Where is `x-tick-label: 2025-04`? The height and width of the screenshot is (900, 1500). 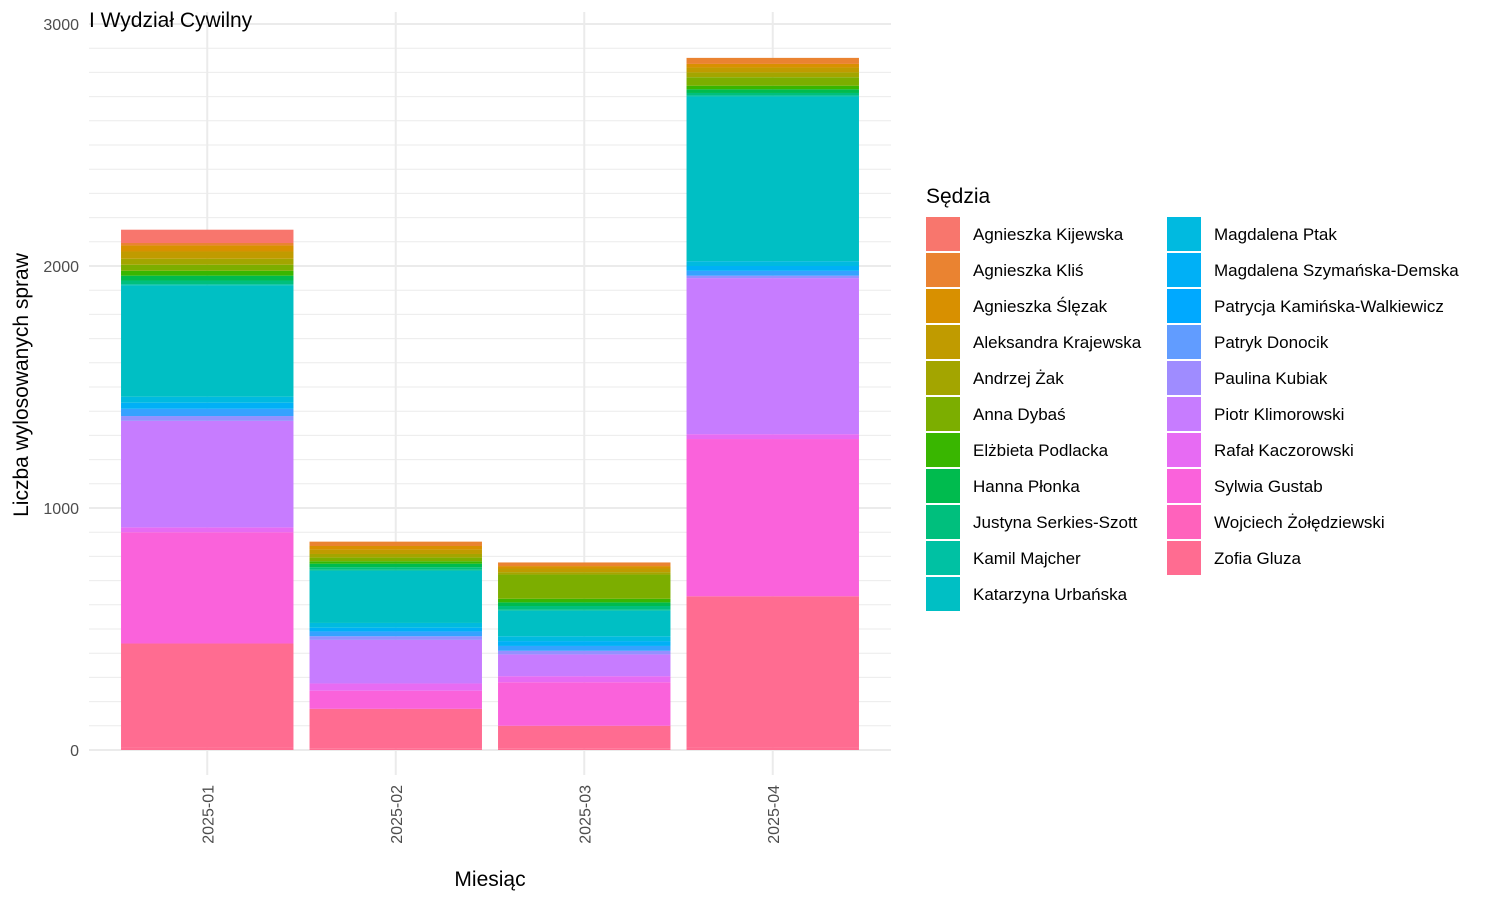 x-tick-label: 2025-04 is located at coordinates (774, 814).